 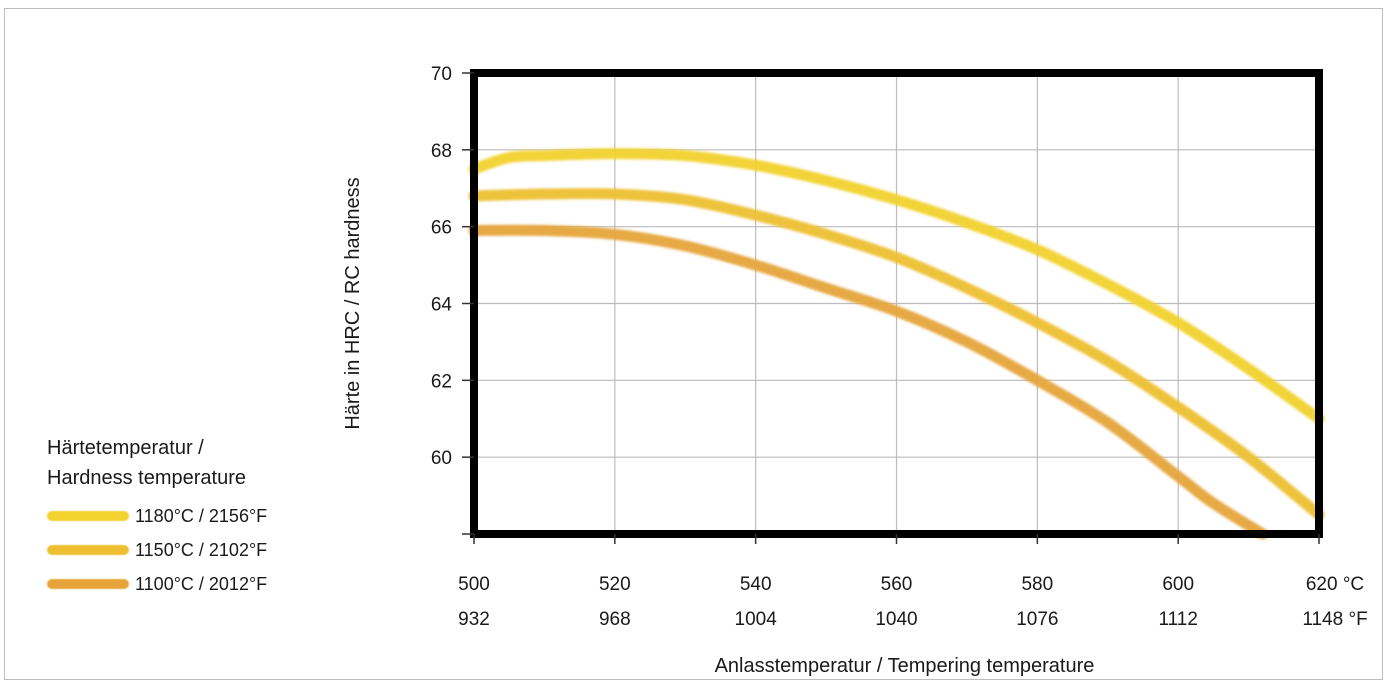 What do you see at coordinates (474, 584) in the screenshot?
I see `x-tick-label-celsius: 500` at bounding box center [474, 584].